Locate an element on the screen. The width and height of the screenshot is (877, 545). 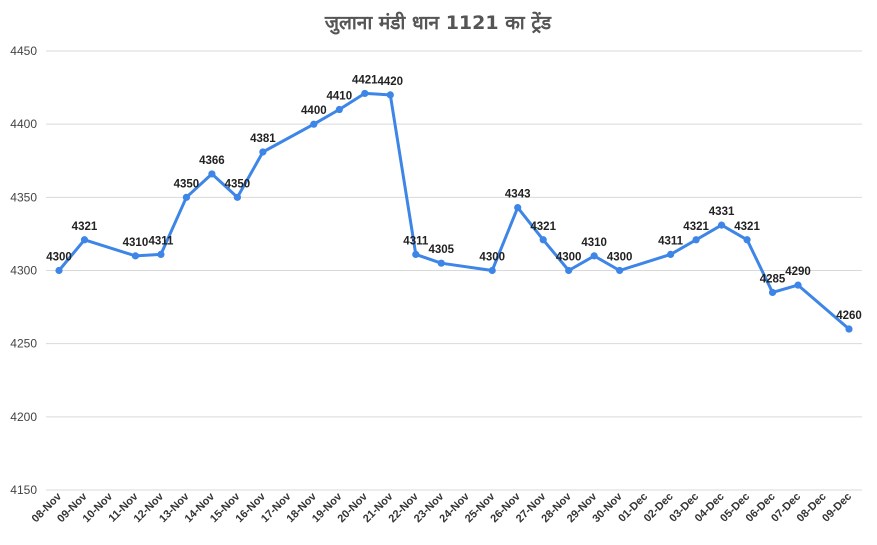
data-label: 4260 is located at coordinates (849, 316).